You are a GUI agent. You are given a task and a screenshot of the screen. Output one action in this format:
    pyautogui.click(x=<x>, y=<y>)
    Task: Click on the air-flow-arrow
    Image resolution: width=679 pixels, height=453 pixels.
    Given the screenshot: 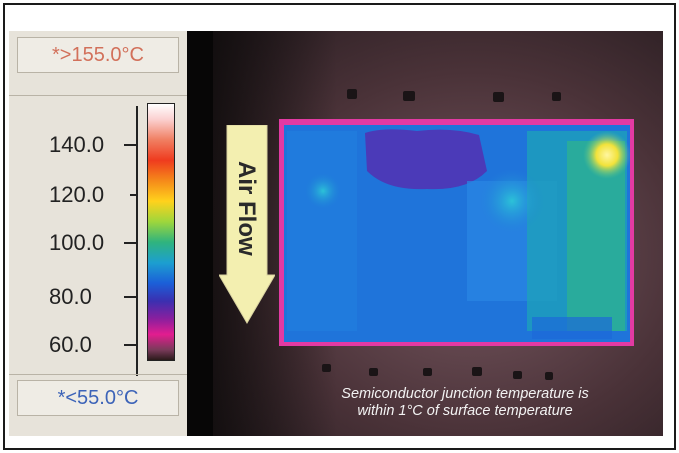 What is the action you would take?
    pyautogui.click(x=247, y=224)
    